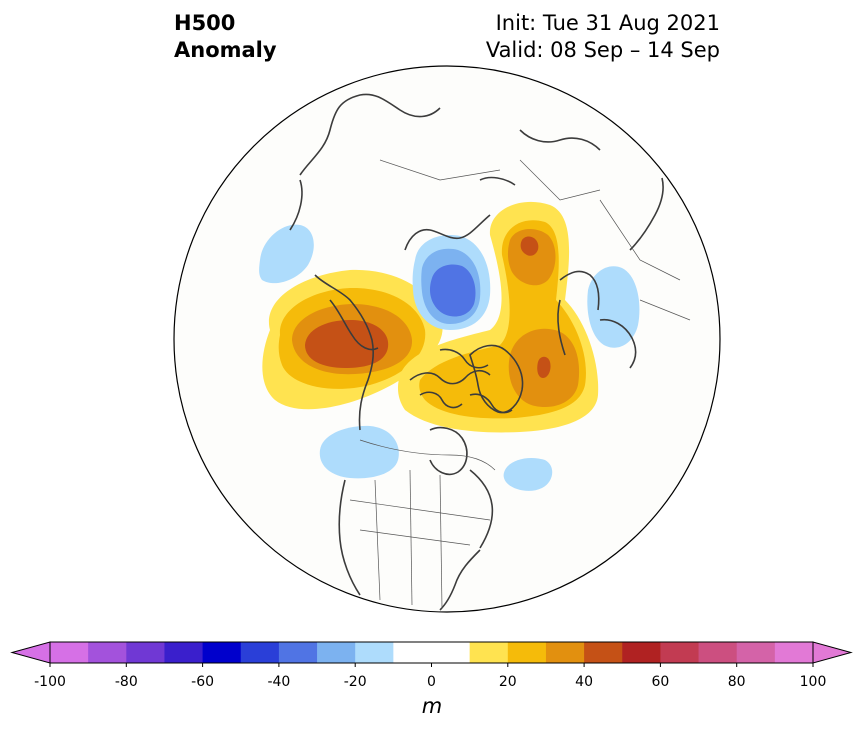  Describe the element at coordinates (507, 682) in the screenshot. I see `colorbar-tick-label: 20` at that location.